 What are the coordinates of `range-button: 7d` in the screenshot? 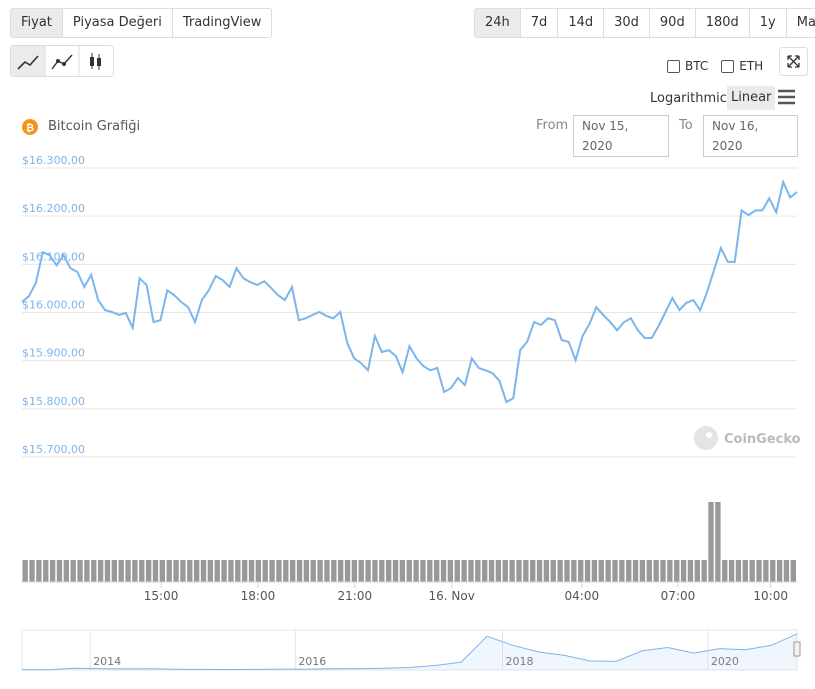 It's located at (538, 23).